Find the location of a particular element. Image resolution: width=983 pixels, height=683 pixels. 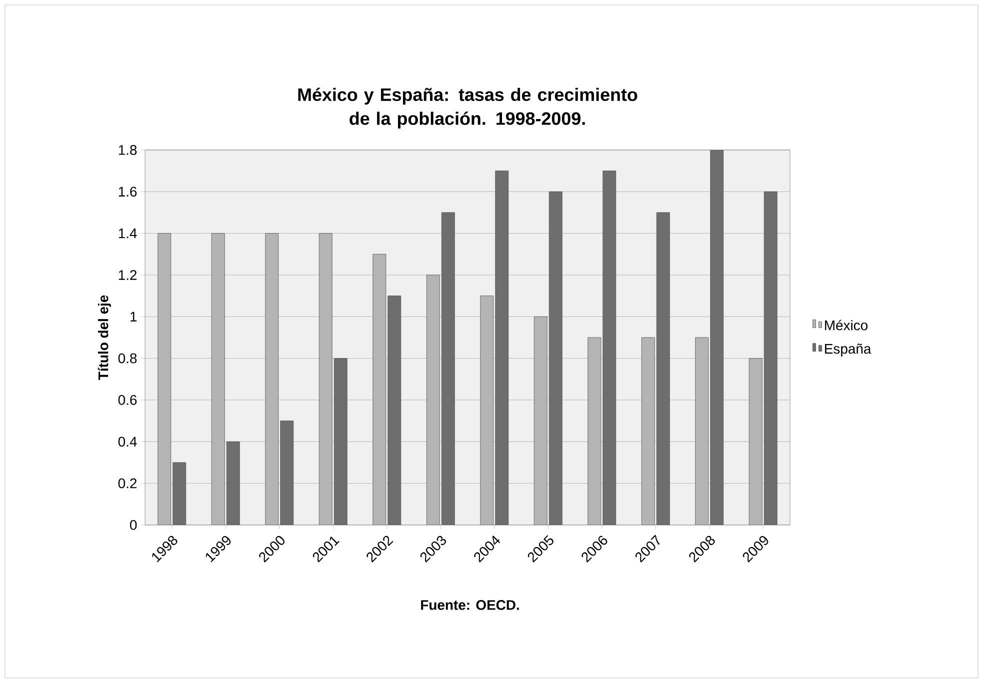

legend-label: España is located at coordinates (848, 350).